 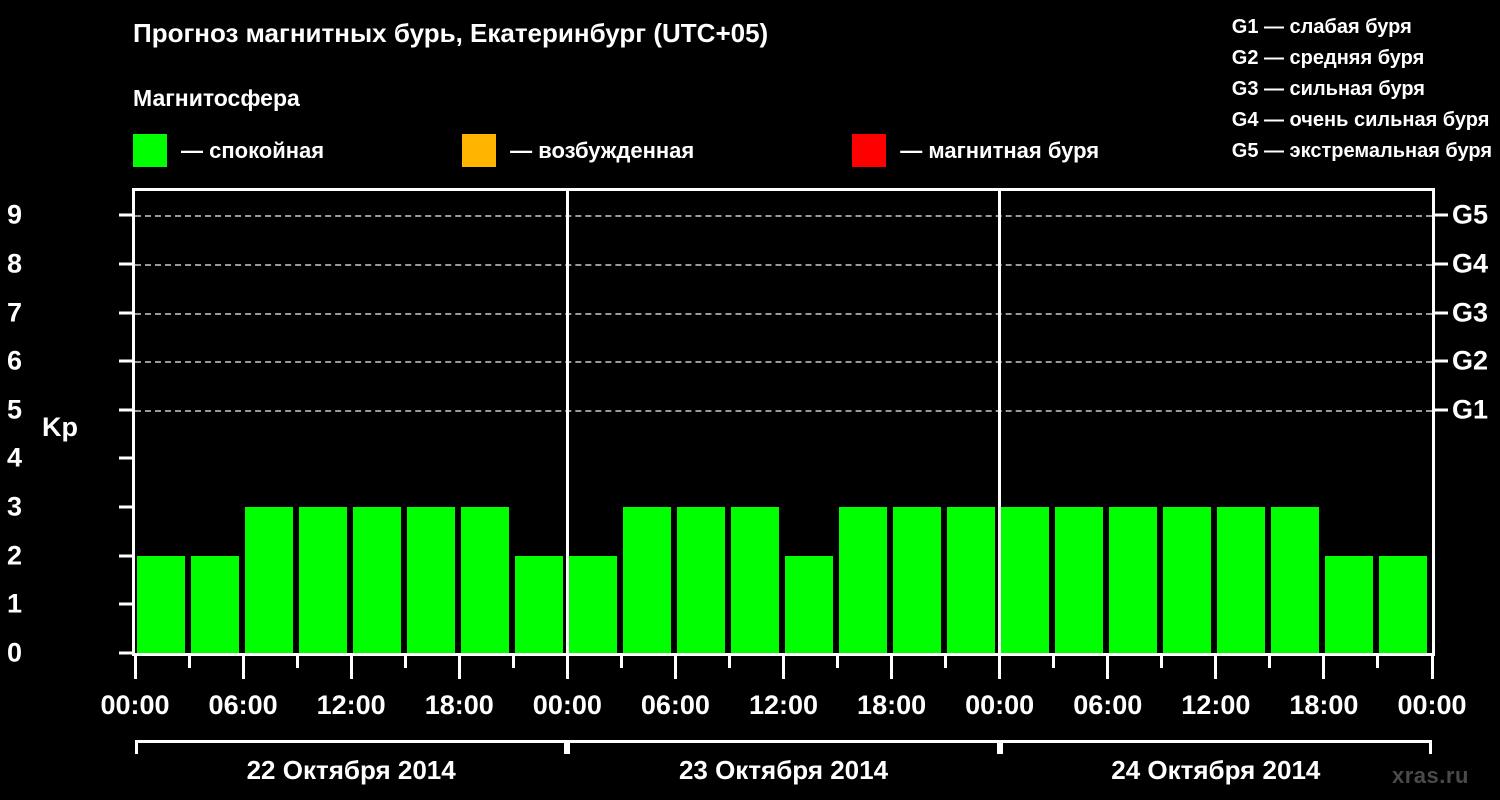 What do you see at coordinates (14, 360) in the screenshot?
I see `y-tick-label-6: 6` at bounding box center [14, 360].